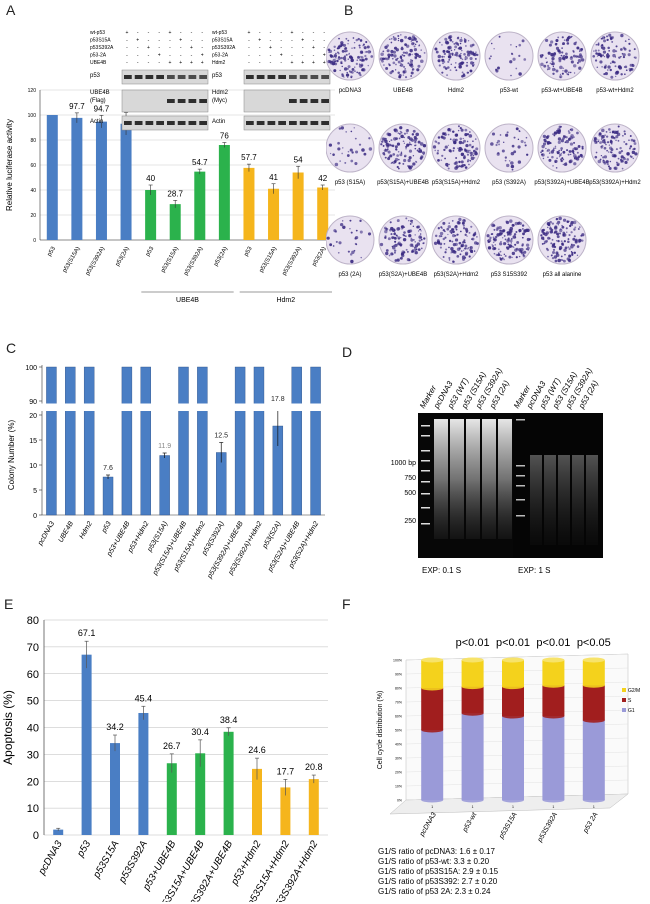 This screenshot has width=650, height=904. What do you see at coordinates (553, 643) in the screenshot?
I see `p-value-label: p<0.01` at bounding box center [553, 643].